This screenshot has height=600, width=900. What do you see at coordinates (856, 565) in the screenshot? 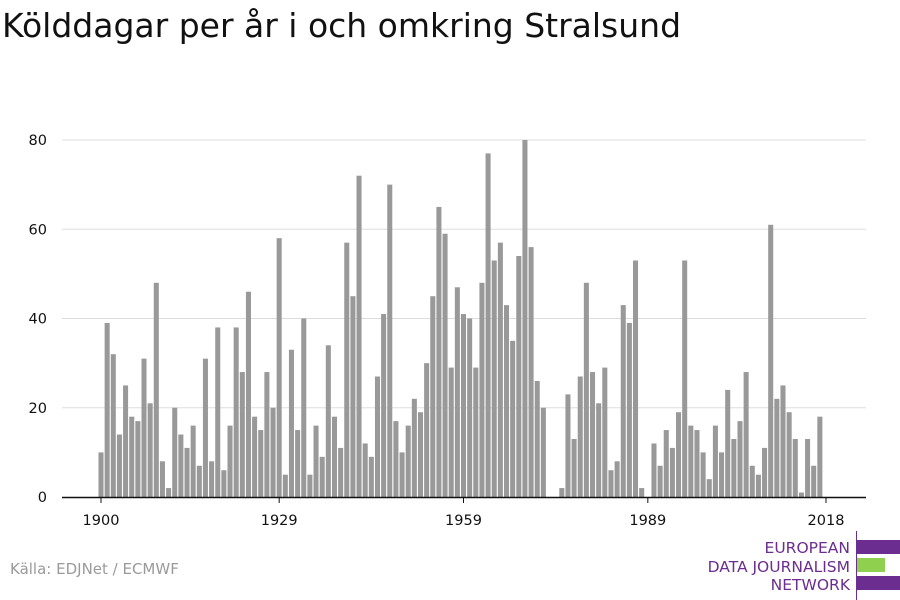
I see `logo-divider` at bounding box center [856, 565].